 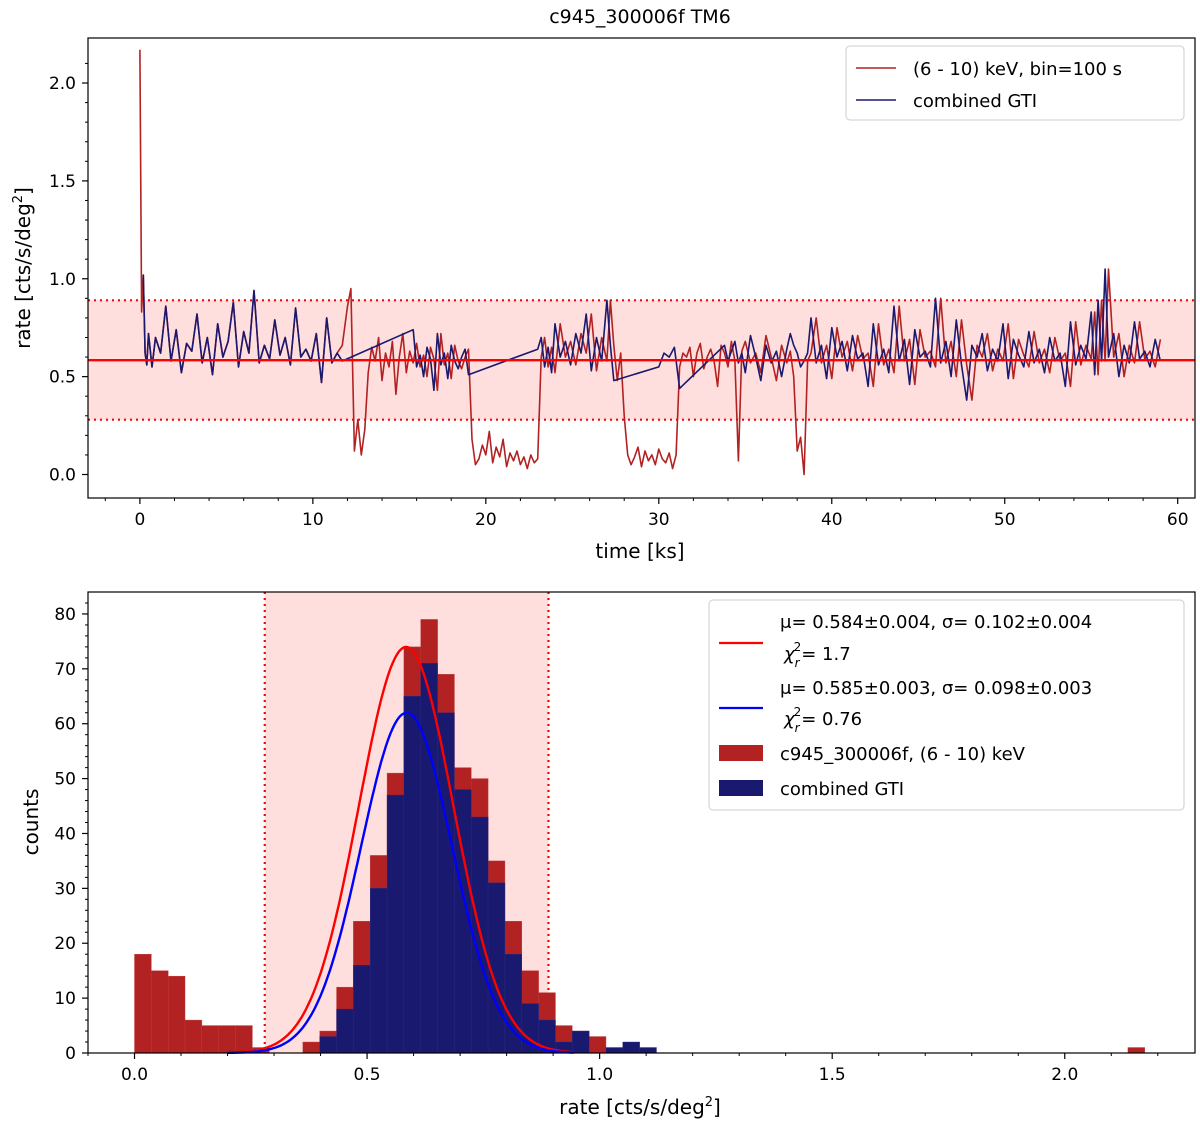 What do you see at coordinates (62, 84) in the screenshot?
I see `top-y-tick-label: 2.0` at bounding box center [62, 84].